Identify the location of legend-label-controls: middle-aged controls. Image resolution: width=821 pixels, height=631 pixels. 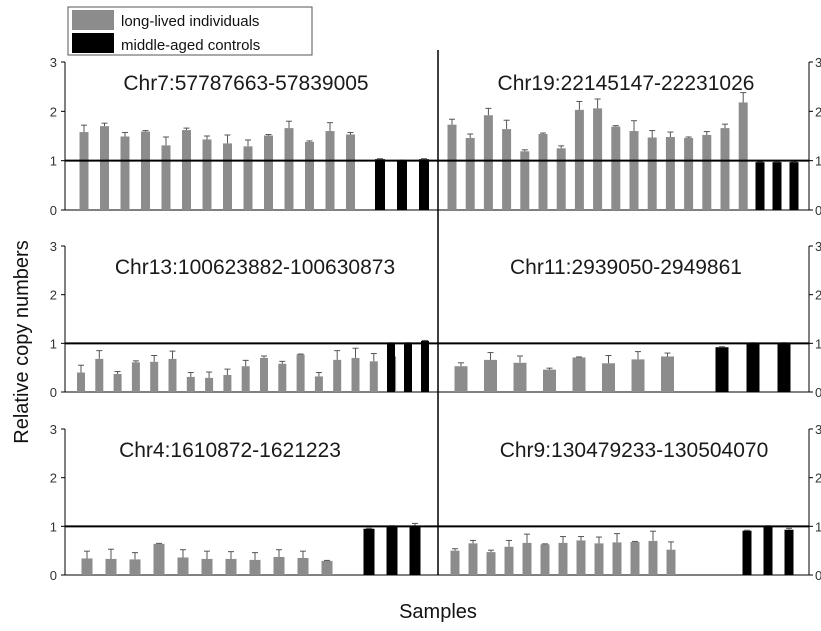
(190, 45).